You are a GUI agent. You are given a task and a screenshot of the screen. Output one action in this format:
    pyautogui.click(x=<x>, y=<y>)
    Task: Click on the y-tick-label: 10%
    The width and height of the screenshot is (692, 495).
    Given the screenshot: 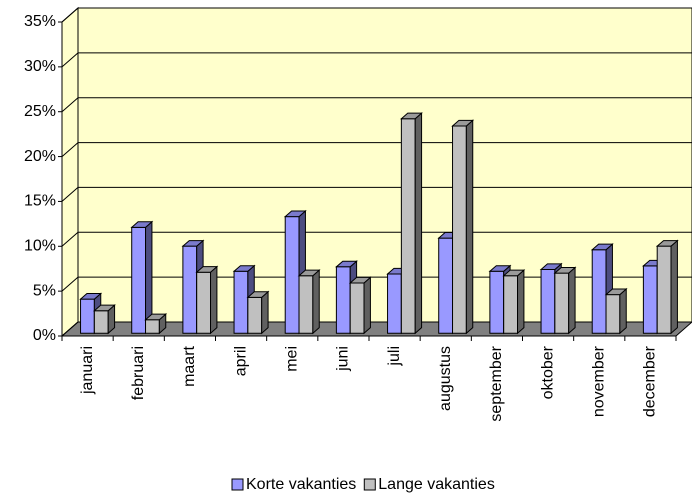 What is the action you would take?
    pyautogui.click(x=40, y=246)
    